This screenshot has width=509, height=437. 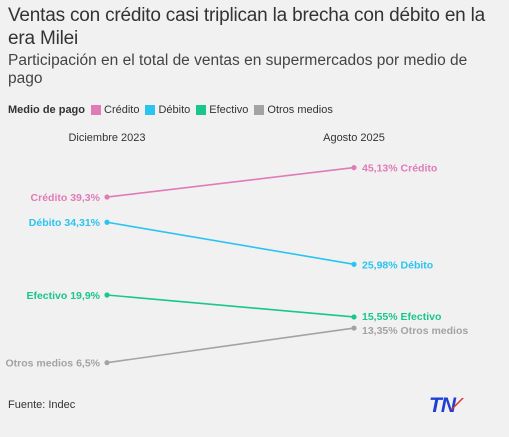 I want to click on legend-swatch-debito, so click(x=150, y=110).